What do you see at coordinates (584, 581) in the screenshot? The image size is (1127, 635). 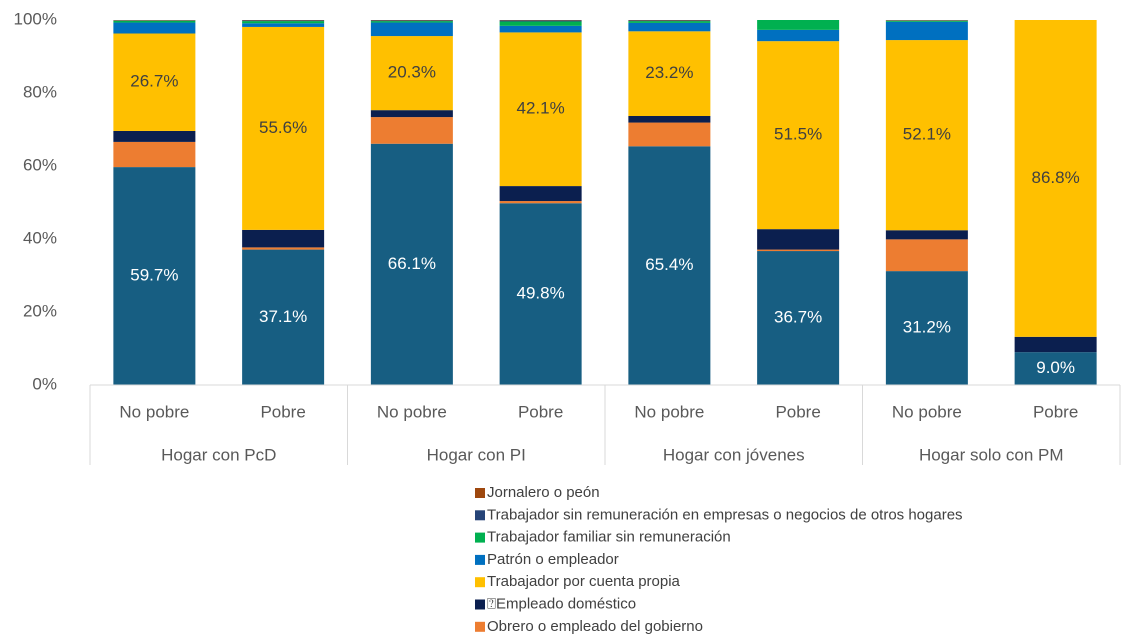 I see `legend-label: Trabajador por cuenta propia` at bounding box center [584, 581].